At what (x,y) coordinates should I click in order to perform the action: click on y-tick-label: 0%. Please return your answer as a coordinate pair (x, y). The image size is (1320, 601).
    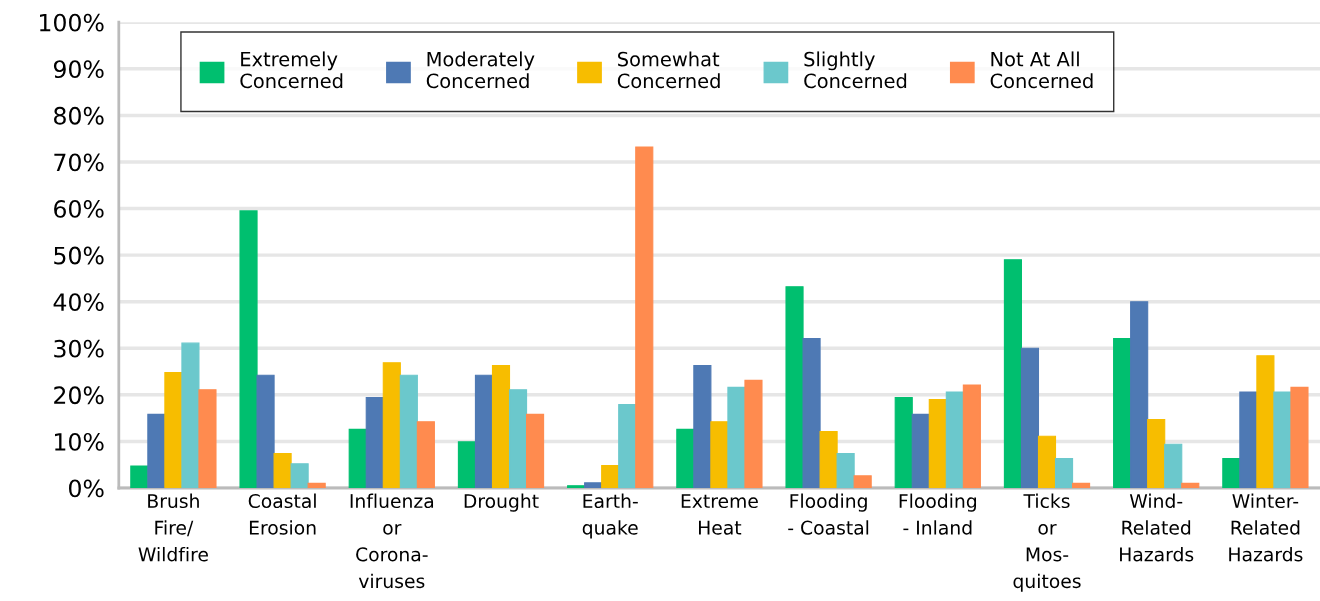
    Looking at the image, I should click on (86, 488).